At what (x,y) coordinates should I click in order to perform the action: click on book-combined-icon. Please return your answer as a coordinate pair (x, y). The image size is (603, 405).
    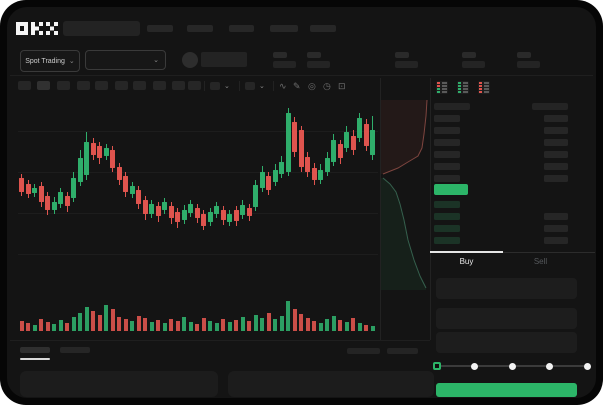
    Looking at the image, I should click on (442, 87).